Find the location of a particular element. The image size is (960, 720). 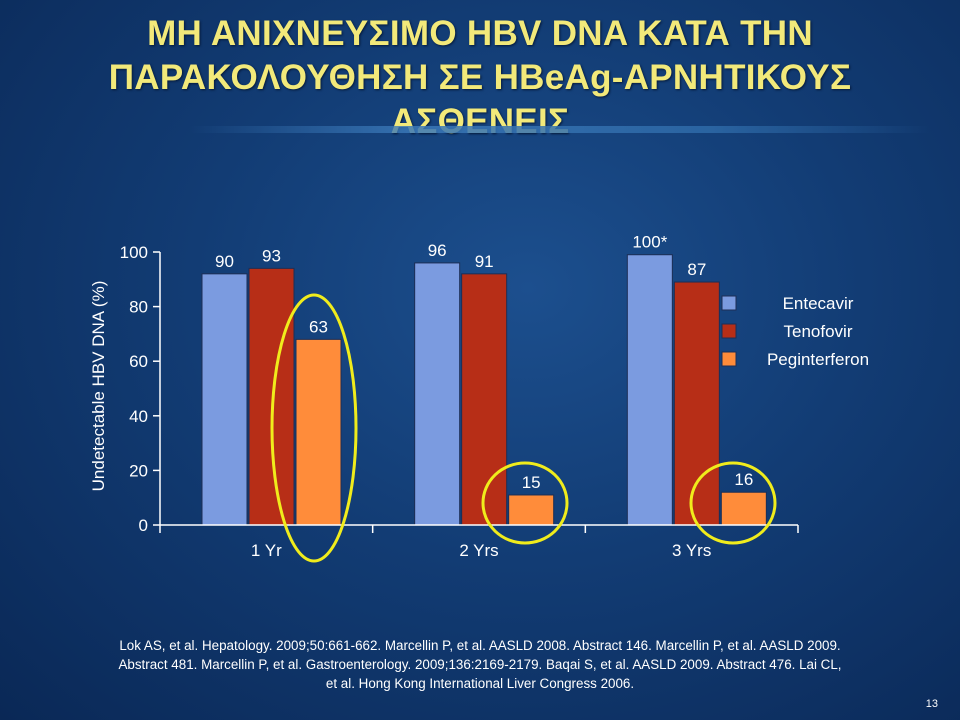

data-label: 87 is located at coordinates (696, 269).